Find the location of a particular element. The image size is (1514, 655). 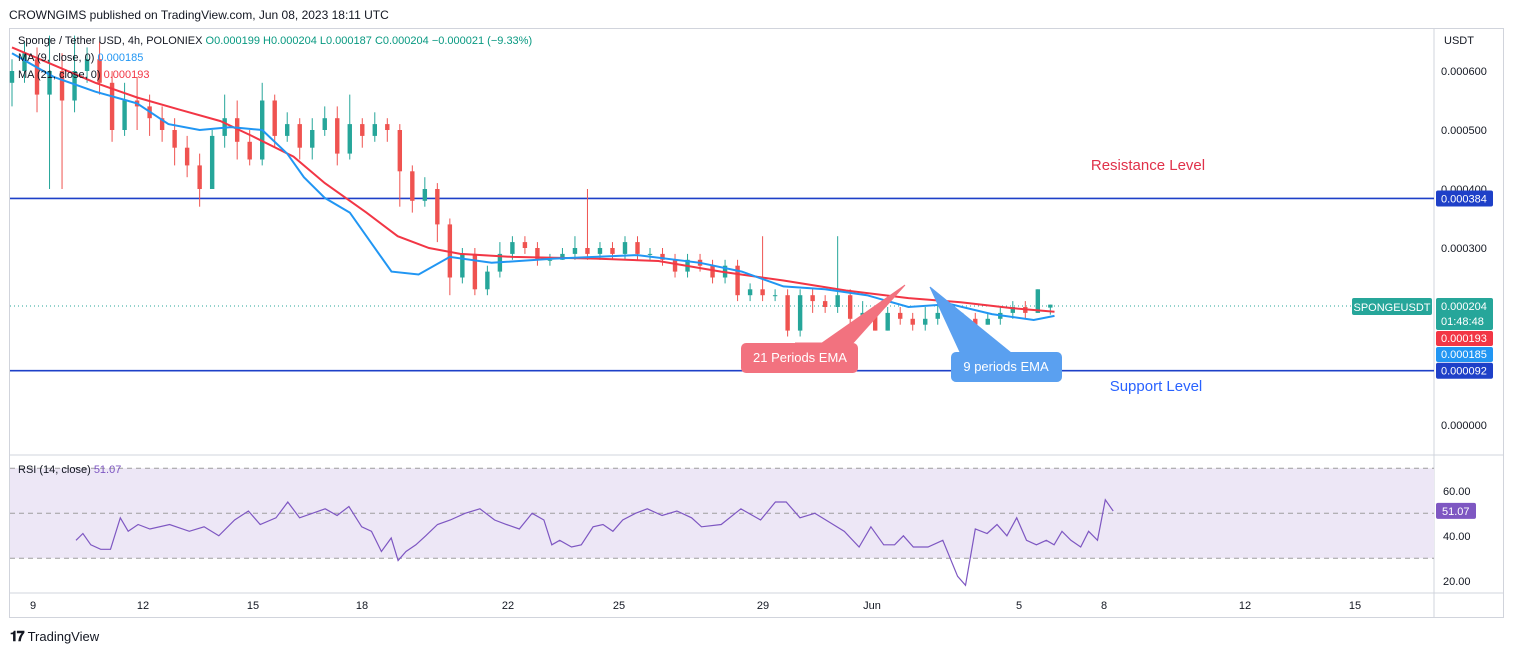

time-tick-label: 9 is located at coordinates (33, 606).